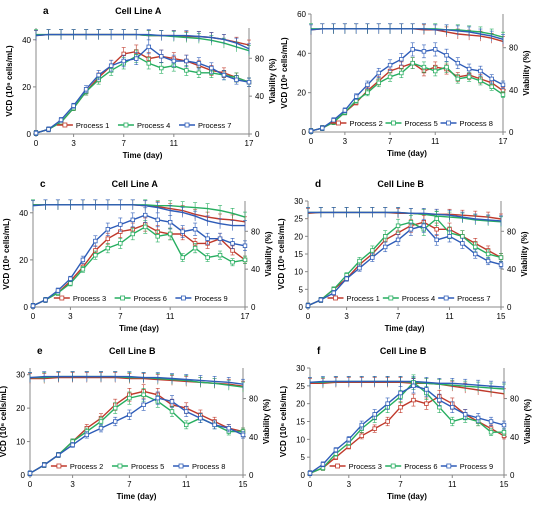 The width and height of the screenshot is (550, 511). I want to click on legend-label: Process 6, so click(420, 466).